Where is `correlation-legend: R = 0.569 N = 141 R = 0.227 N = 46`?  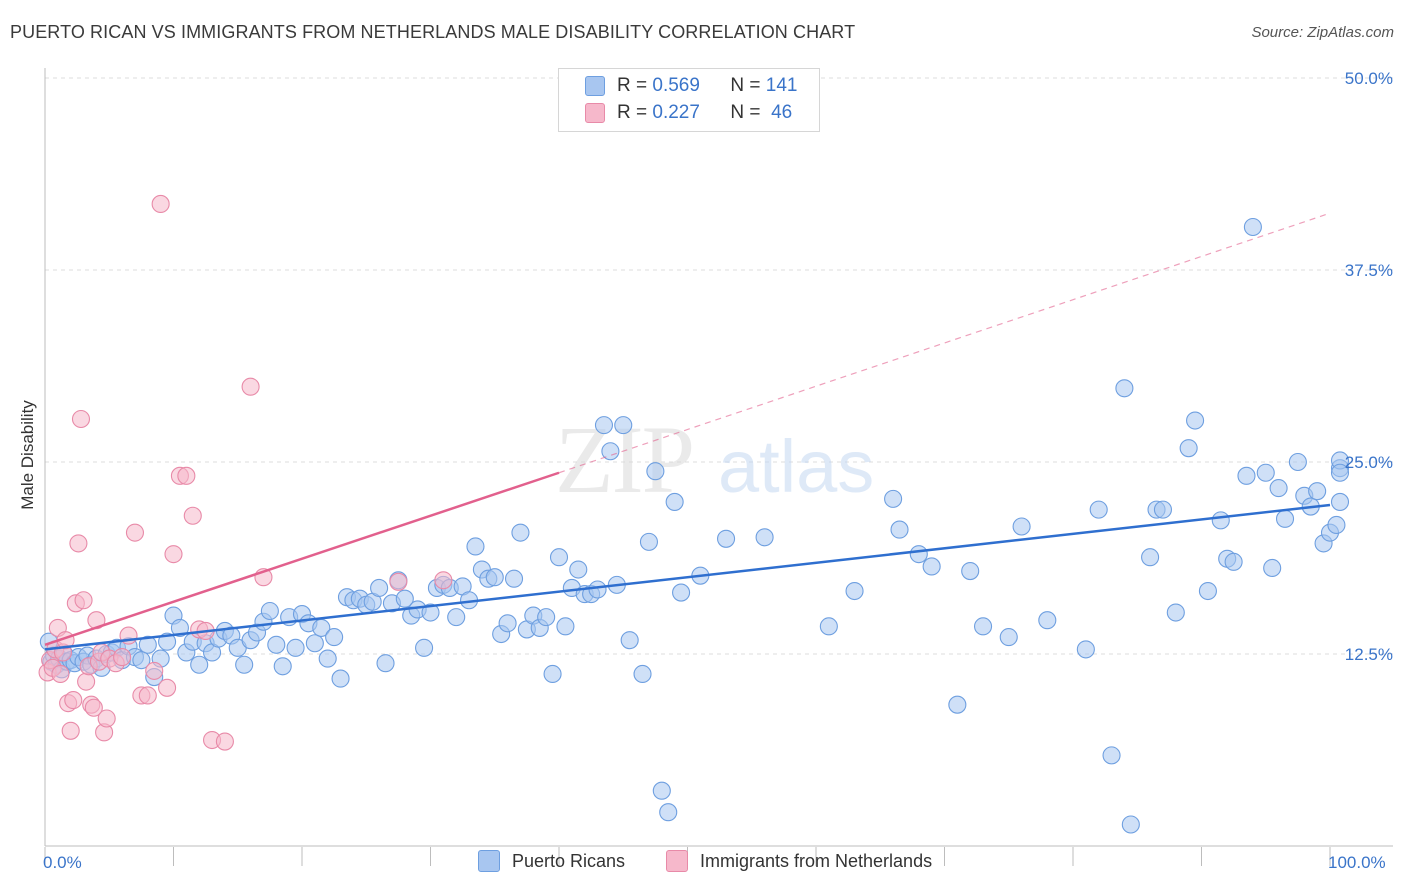 correlation-legend: R = 0.569 N = 141 R = 0.227 N = 46 is located at coordinates (689, 100).